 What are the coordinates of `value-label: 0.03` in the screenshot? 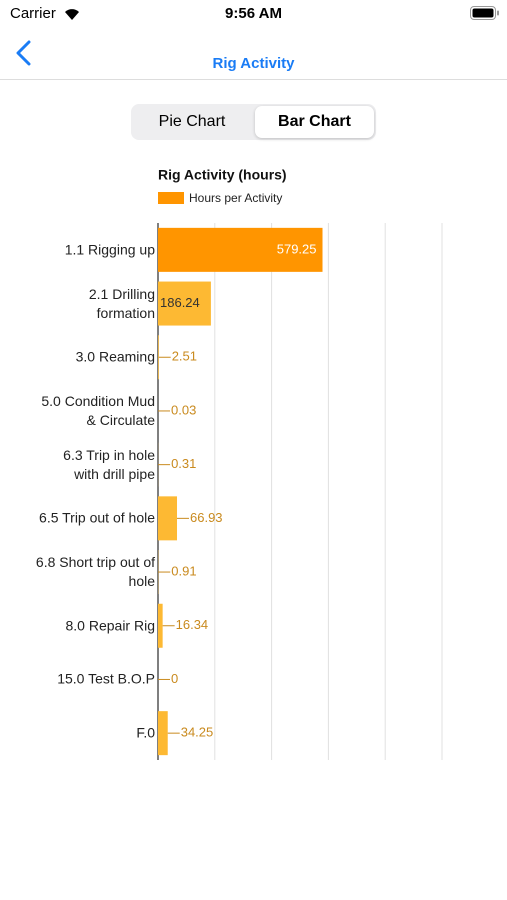 It's located at (183, 409).